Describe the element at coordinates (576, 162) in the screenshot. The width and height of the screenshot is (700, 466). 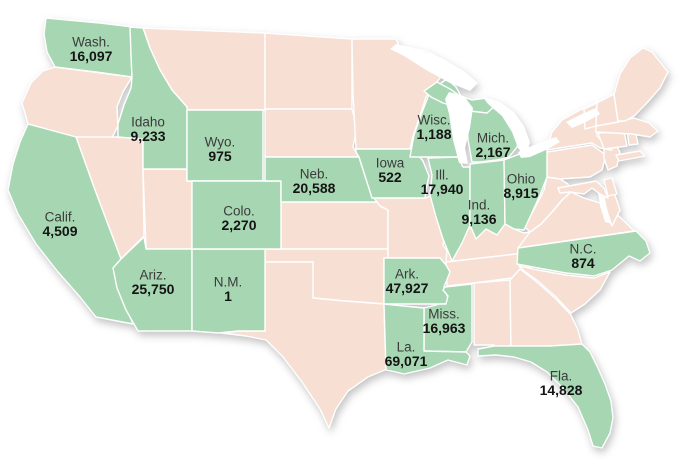
I see `state-pennsylvania` at that location.